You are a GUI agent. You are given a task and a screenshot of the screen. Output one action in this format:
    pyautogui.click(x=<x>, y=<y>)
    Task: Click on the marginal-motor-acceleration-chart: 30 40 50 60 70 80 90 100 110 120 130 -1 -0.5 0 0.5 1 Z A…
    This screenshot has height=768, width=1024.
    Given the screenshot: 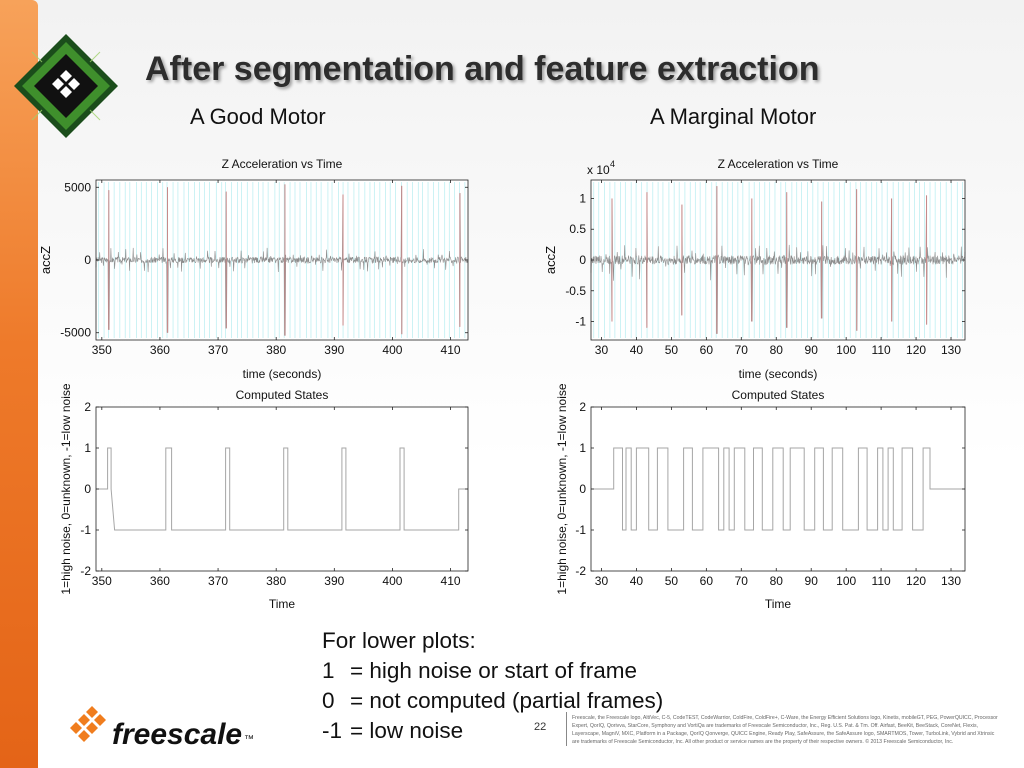 What is the action you would take?
    pyautogui.click(x=754, y=269)
    